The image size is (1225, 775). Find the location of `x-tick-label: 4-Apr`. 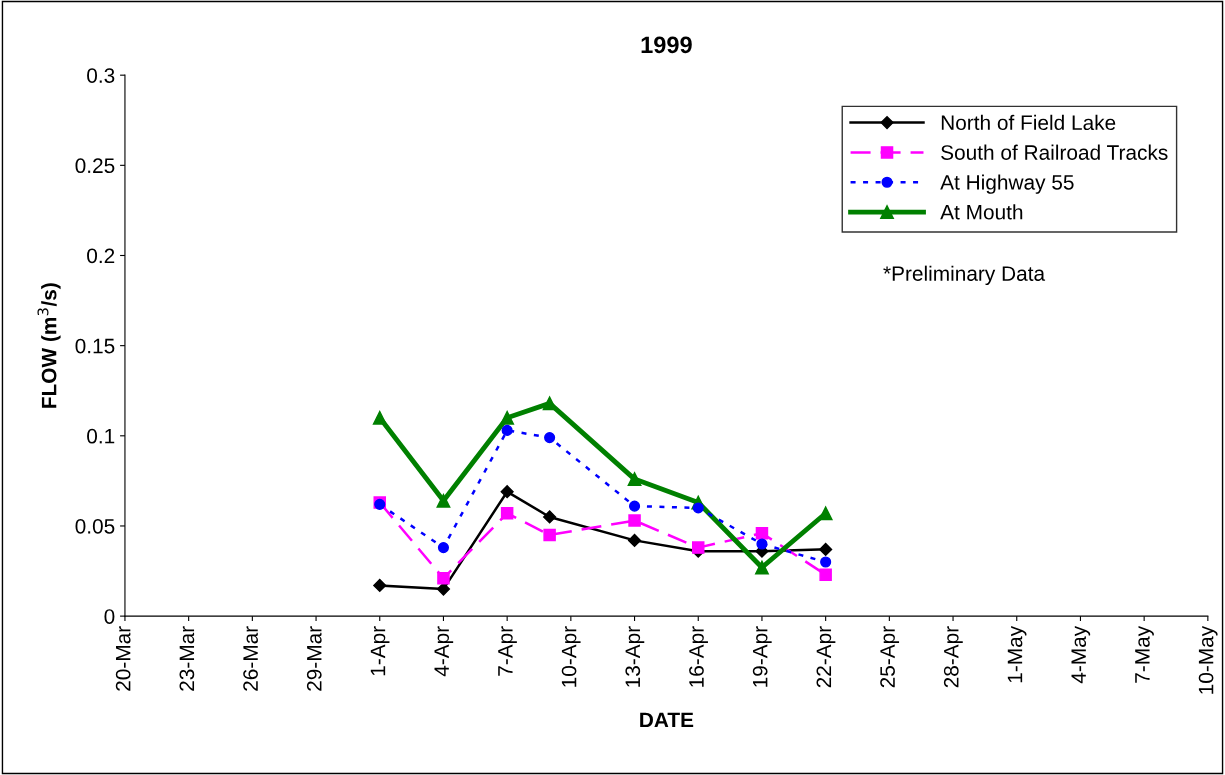

x-tick-label: 4-Apr is located at coordinates (444, 651).